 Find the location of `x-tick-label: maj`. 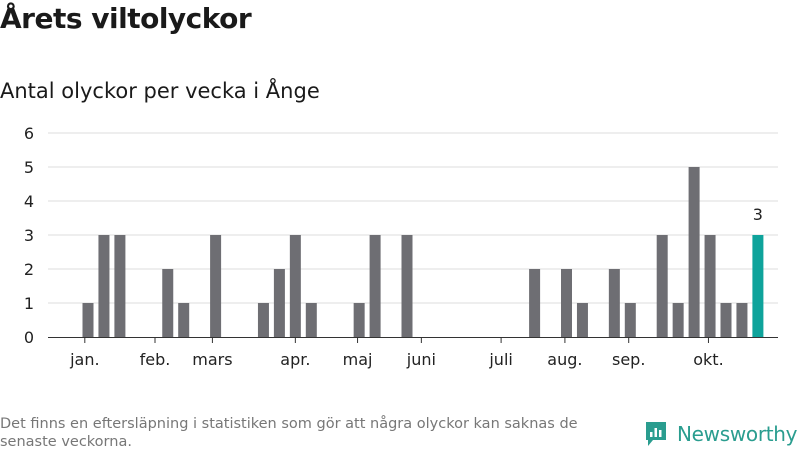

x-tick-label: maj is located at coordinates (358, 359).